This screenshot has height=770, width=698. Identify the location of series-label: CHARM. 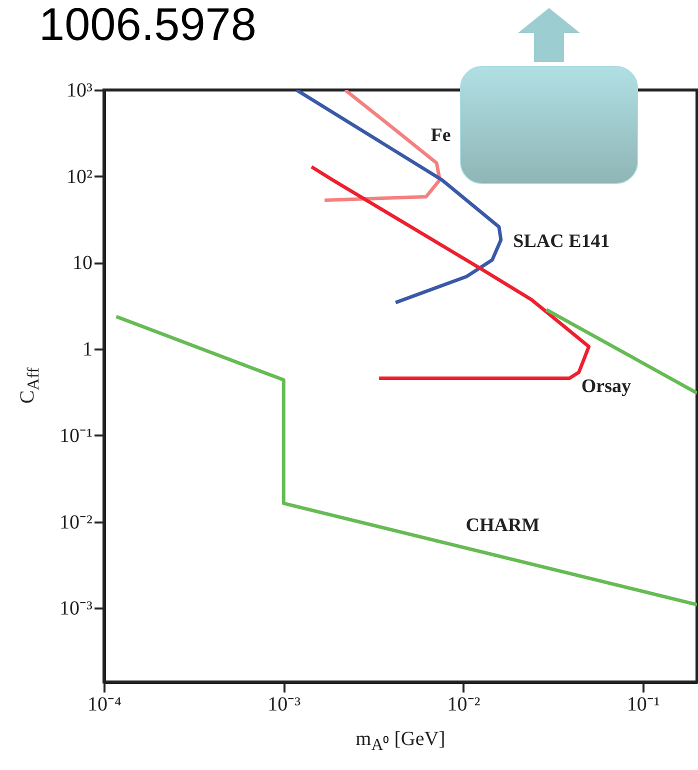
(503, 525).